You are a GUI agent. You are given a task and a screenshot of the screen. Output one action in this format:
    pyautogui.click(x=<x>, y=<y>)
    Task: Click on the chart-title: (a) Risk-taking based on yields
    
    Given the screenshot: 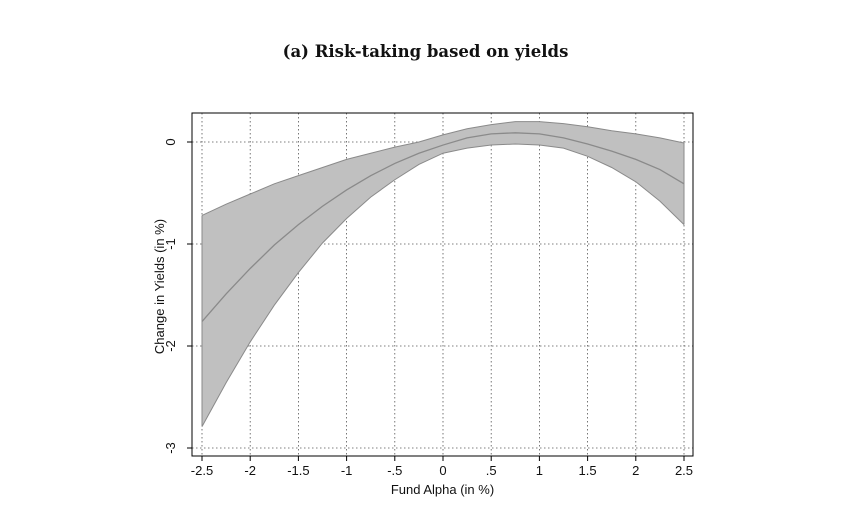 What is the action you would take?
    pyautogui.click(x=425, y=51)
    